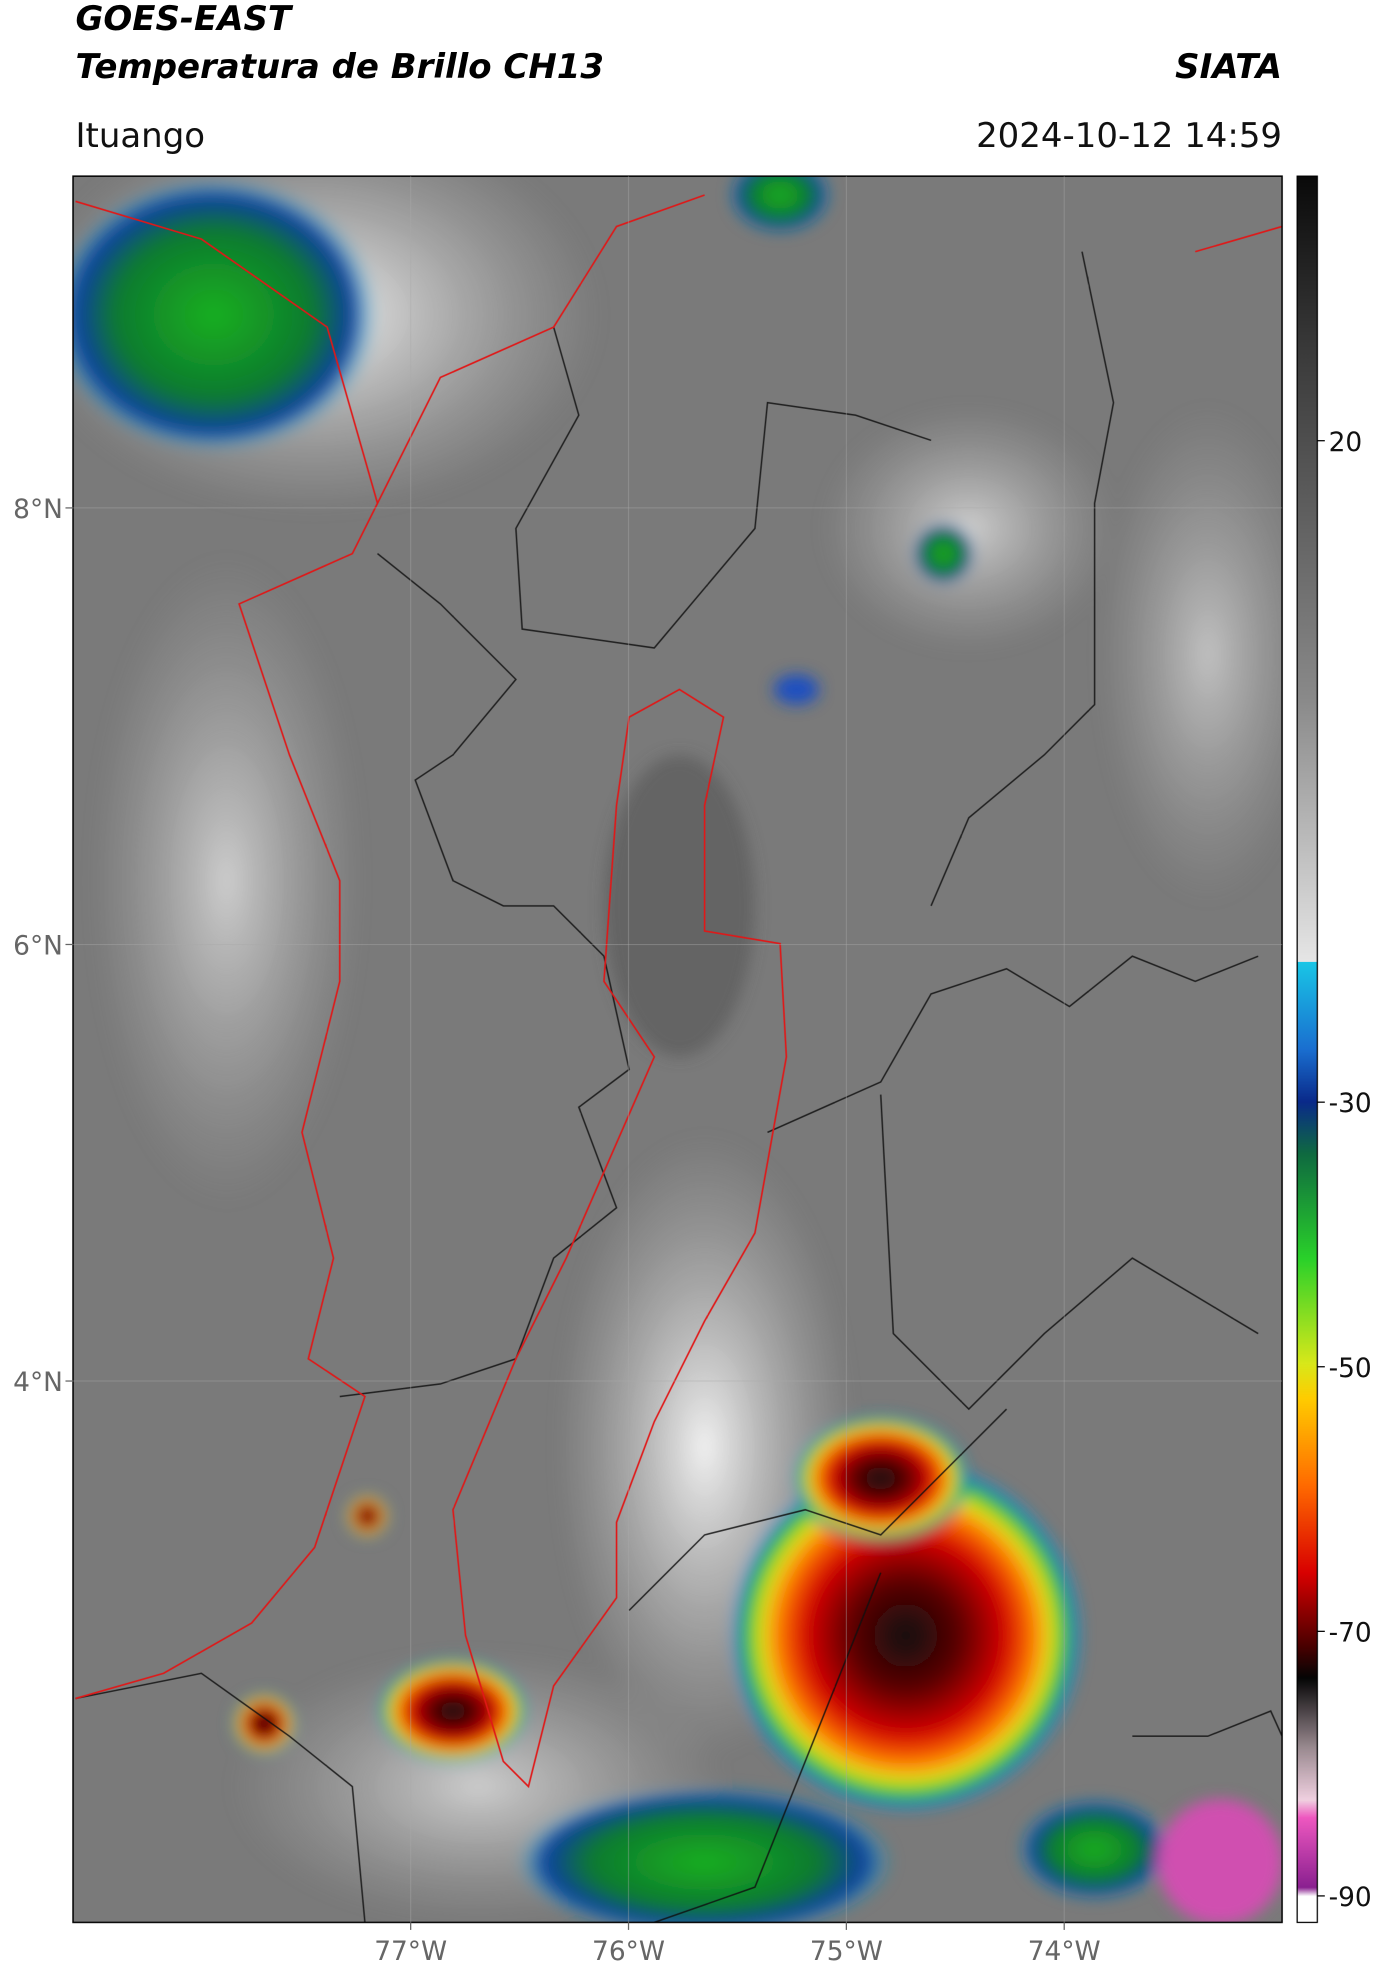 The width and height of the screenshot is (1384, 1985). Describe the element at coordinates (1228, 67) in the screenshot. I see `brand: SIATA` at that location.